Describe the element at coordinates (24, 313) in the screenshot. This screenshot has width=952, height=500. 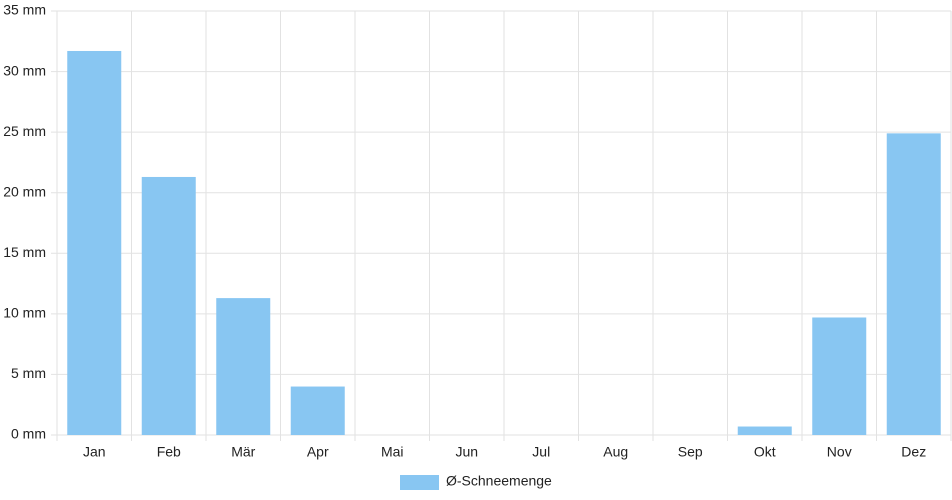
I see `y-tick-label: 10 mm` at that location.